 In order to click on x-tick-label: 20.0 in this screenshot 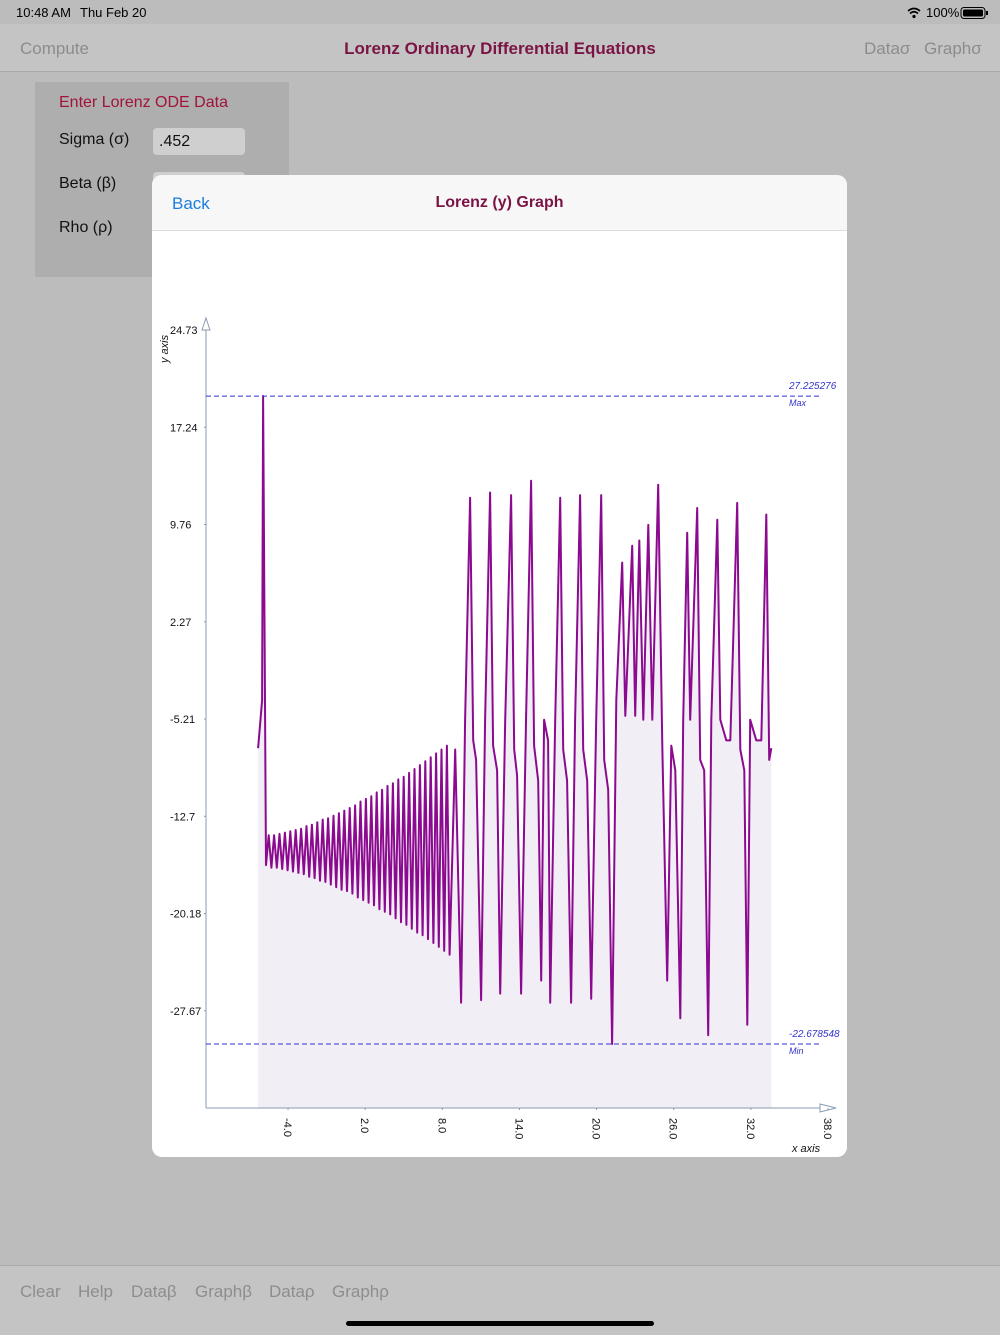, I will do `click(596, 1128)`.